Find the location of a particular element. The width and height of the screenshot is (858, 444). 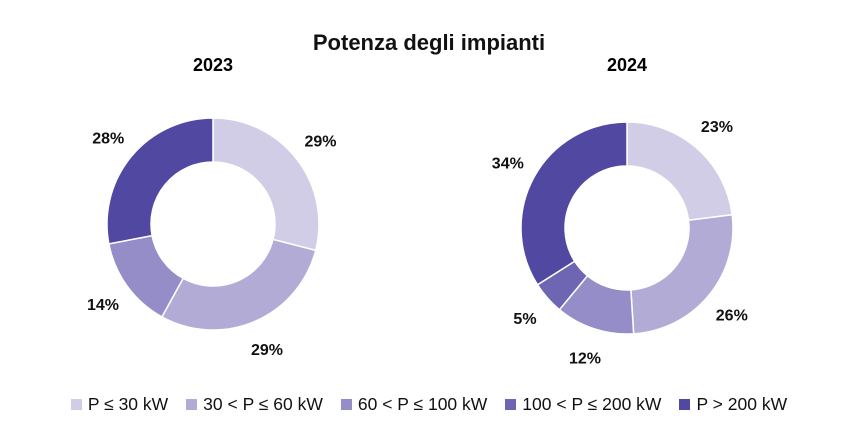

data-label-2024-0: 23% is located at coordinates (717, 127).